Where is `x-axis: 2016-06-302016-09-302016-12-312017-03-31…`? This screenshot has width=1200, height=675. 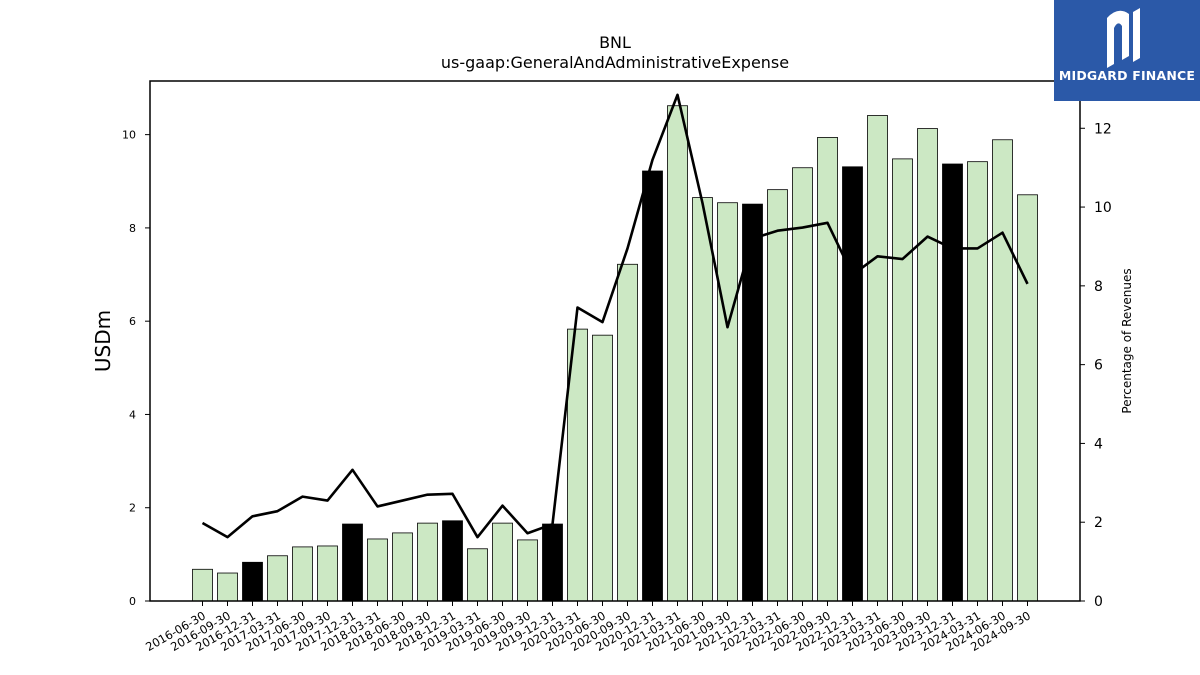 x-axis: 2016-06-302016-09-302016-12-312017-03-31… is located at coordinates (588, 627).